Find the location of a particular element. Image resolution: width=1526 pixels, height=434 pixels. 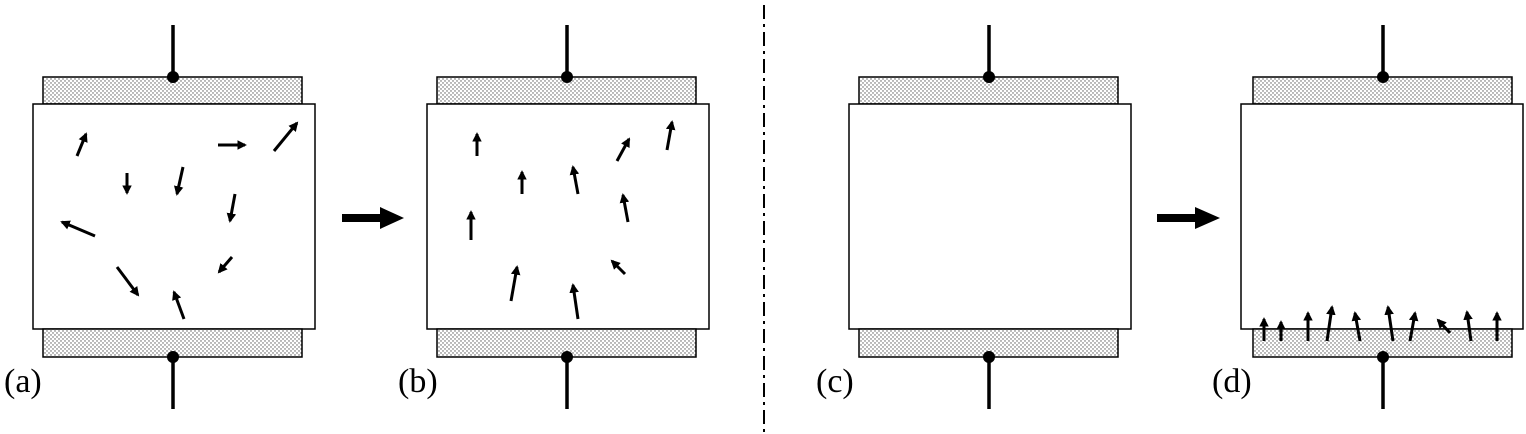

panel-label: (a) is located at coordinates (23, 381).